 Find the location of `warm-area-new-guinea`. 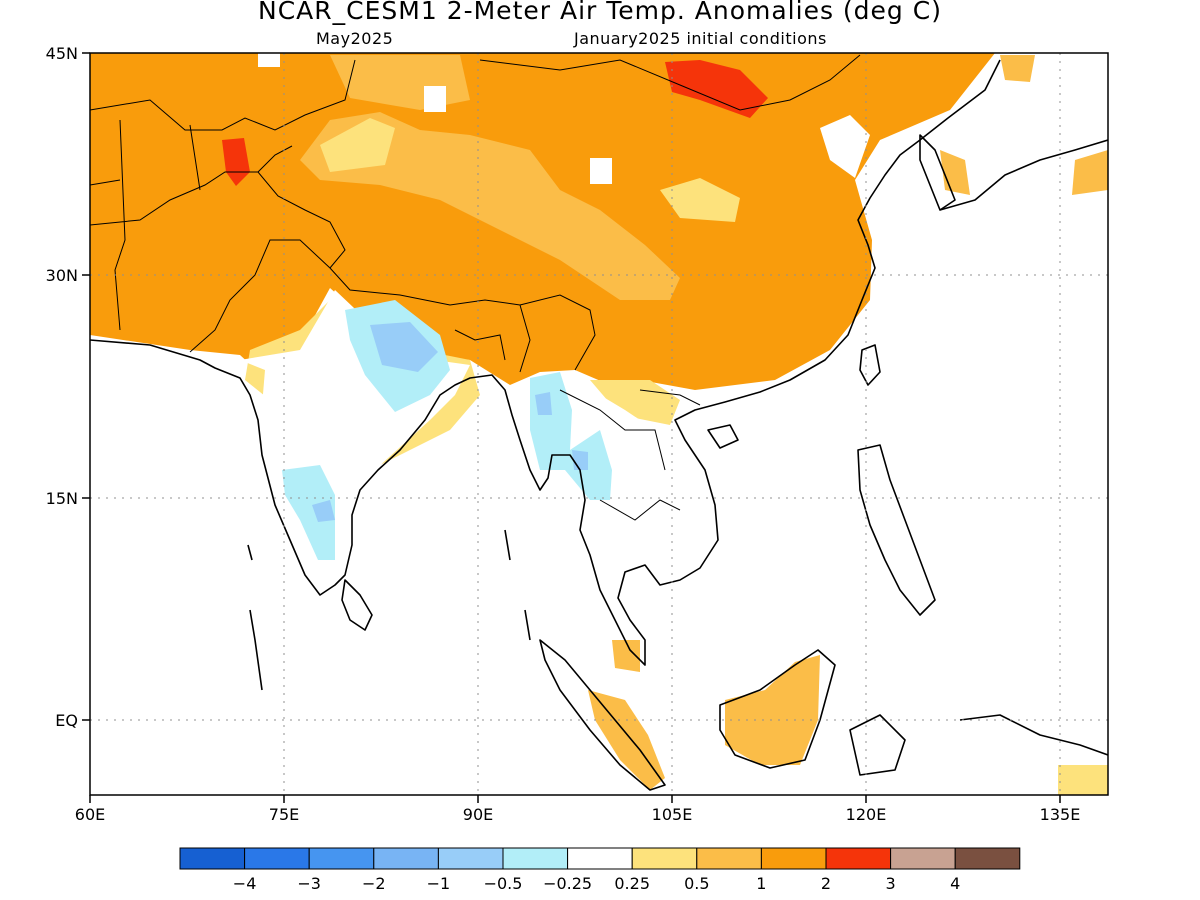

warm-area-new-guinea is located at coordinates (1083, 780).